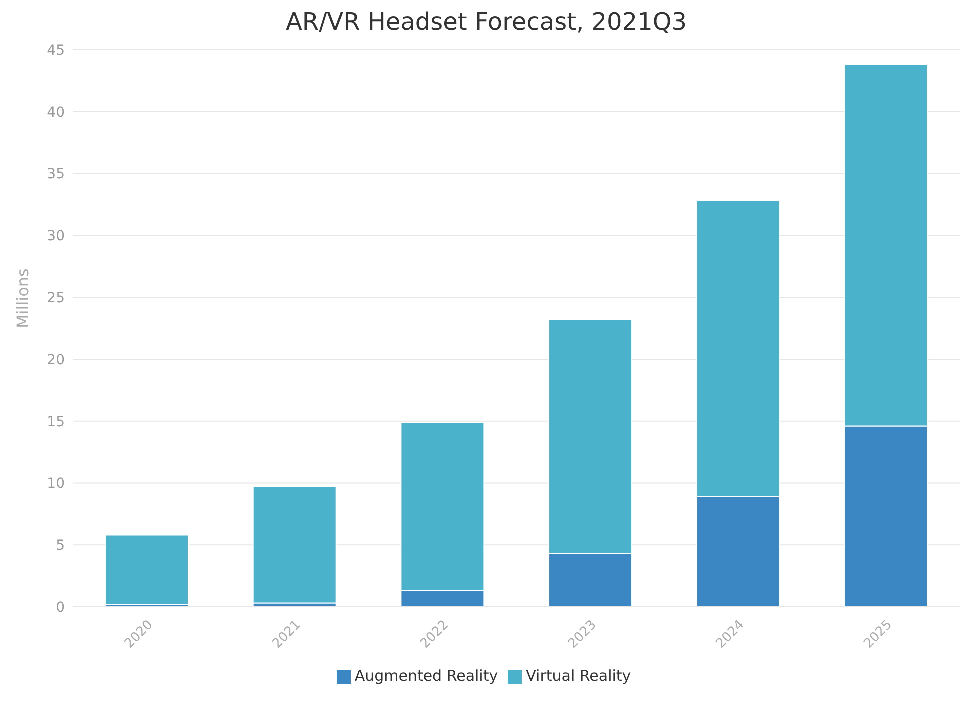  I want to click on y-tick-label: 35, so click(56, 174).